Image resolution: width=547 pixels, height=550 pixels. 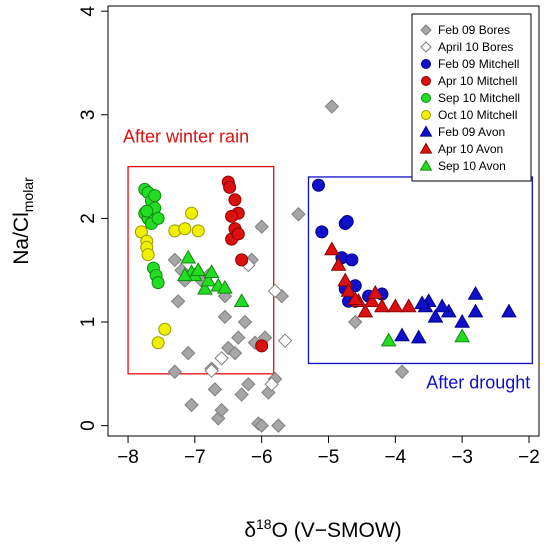 I want to click on x-tick-label: −6, so click(x=262, y=457).